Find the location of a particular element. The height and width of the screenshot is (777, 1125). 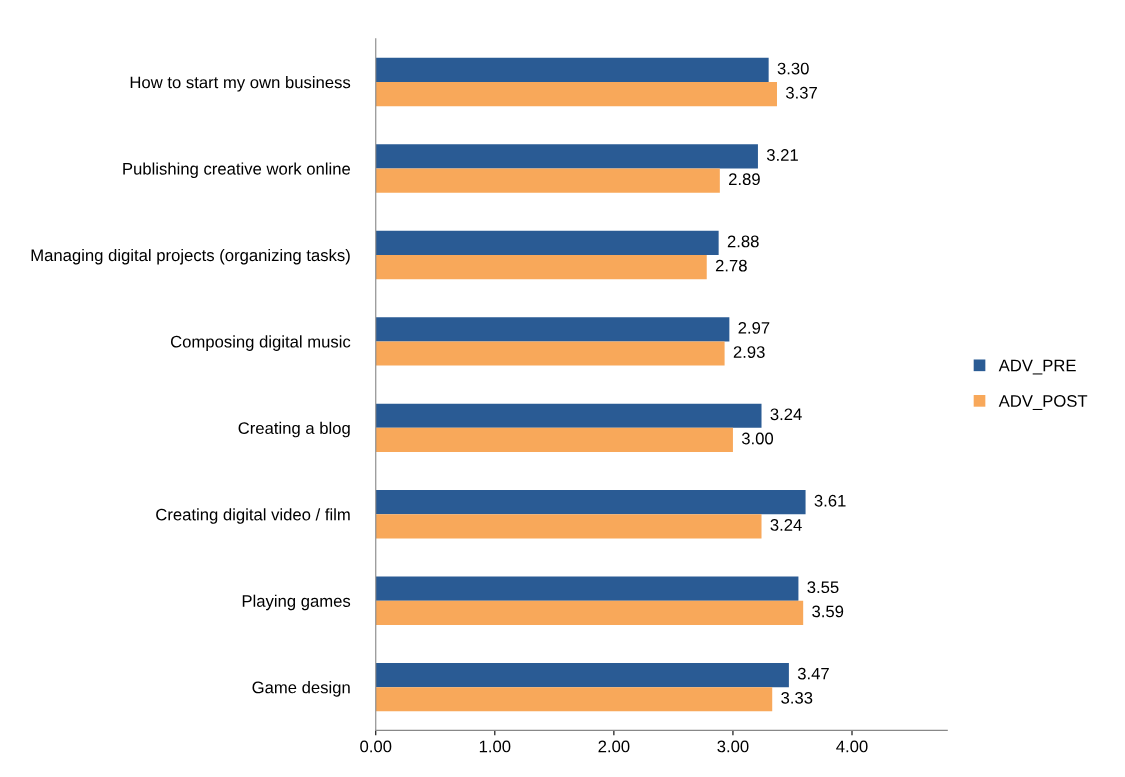

data-label: 2.97 is located at coordinates (754, 327).